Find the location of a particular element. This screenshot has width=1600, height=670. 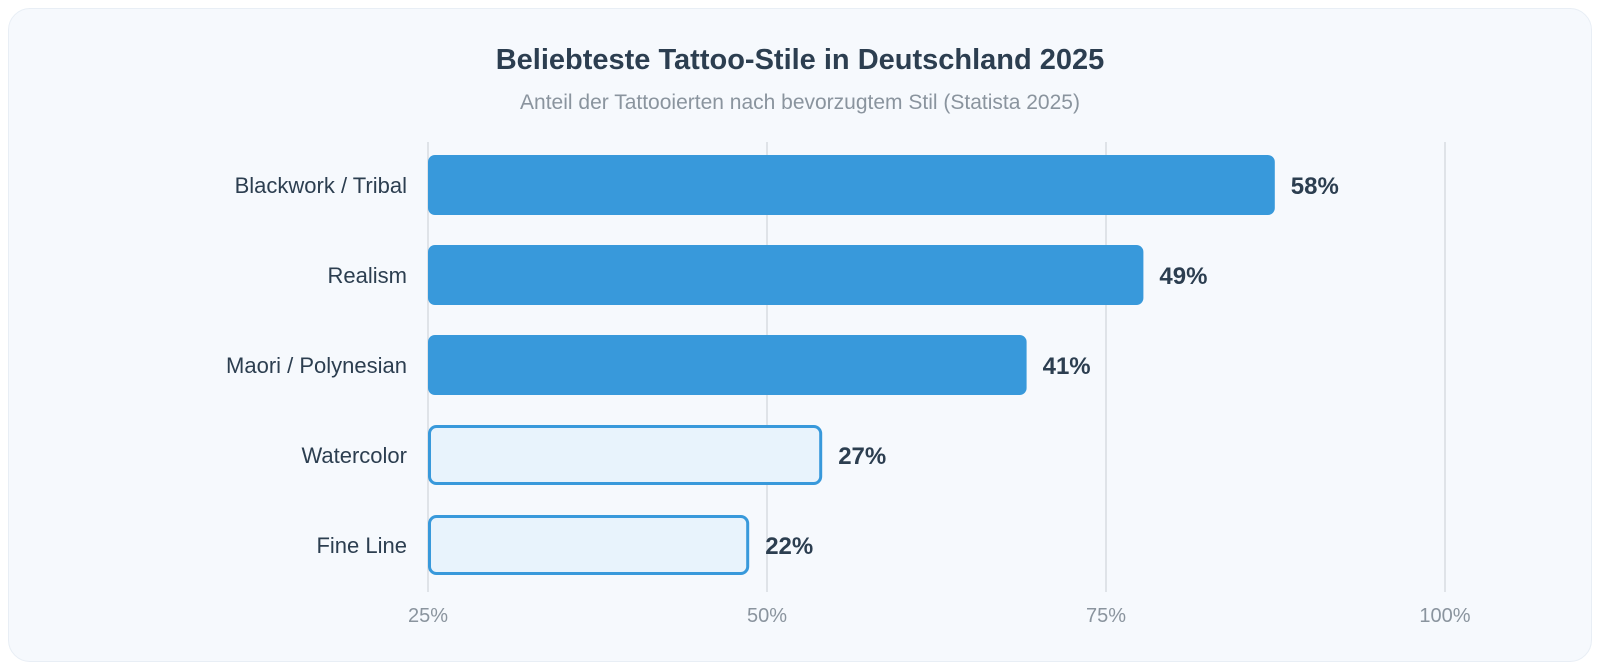

x-tick-label: 100% is located at coordinates (1444, 616).